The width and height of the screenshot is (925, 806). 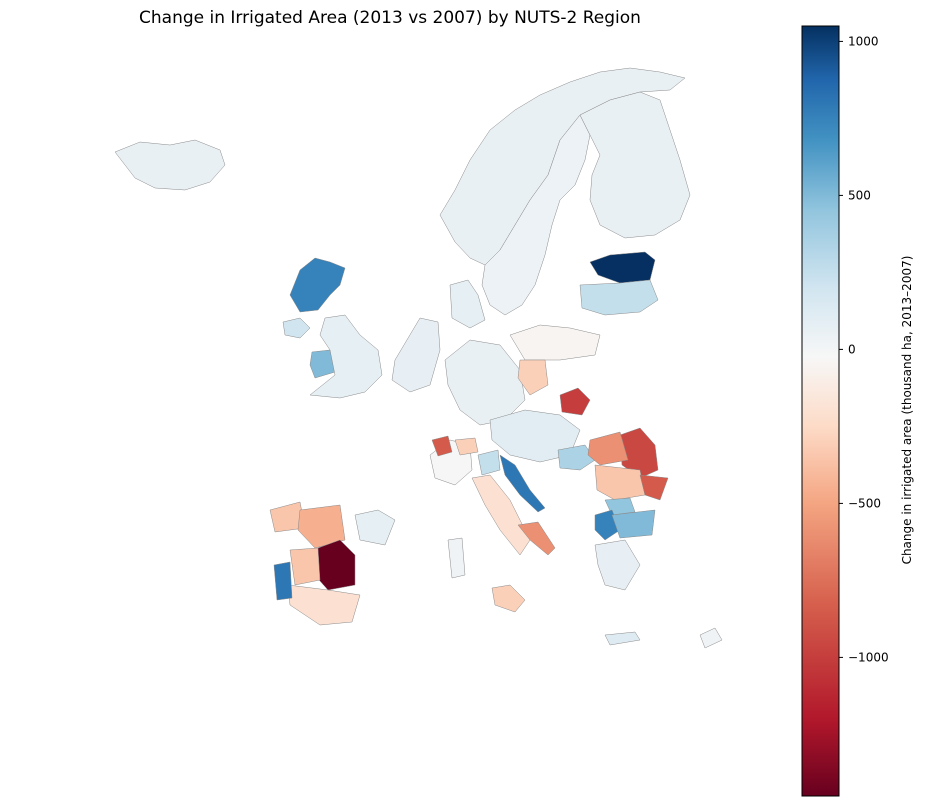 I want to click on colorbar-gradient, so click(x=820, y=411).